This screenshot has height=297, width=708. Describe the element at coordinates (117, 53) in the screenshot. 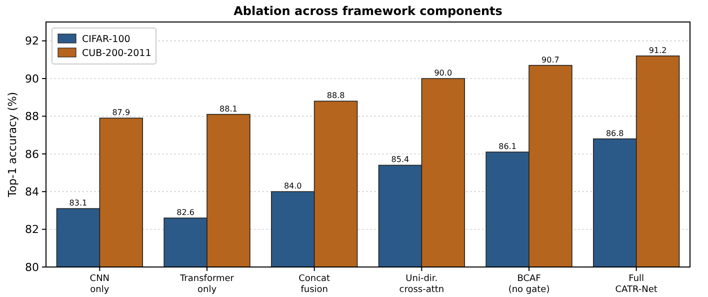

I see `legend-label: CUB-200-2011` at that location.